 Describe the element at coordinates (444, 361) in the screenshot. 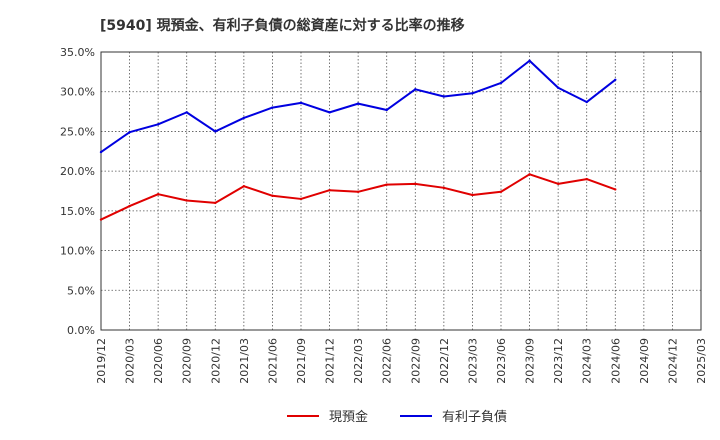

I see `x-tick-label: 2022/12` at that location.